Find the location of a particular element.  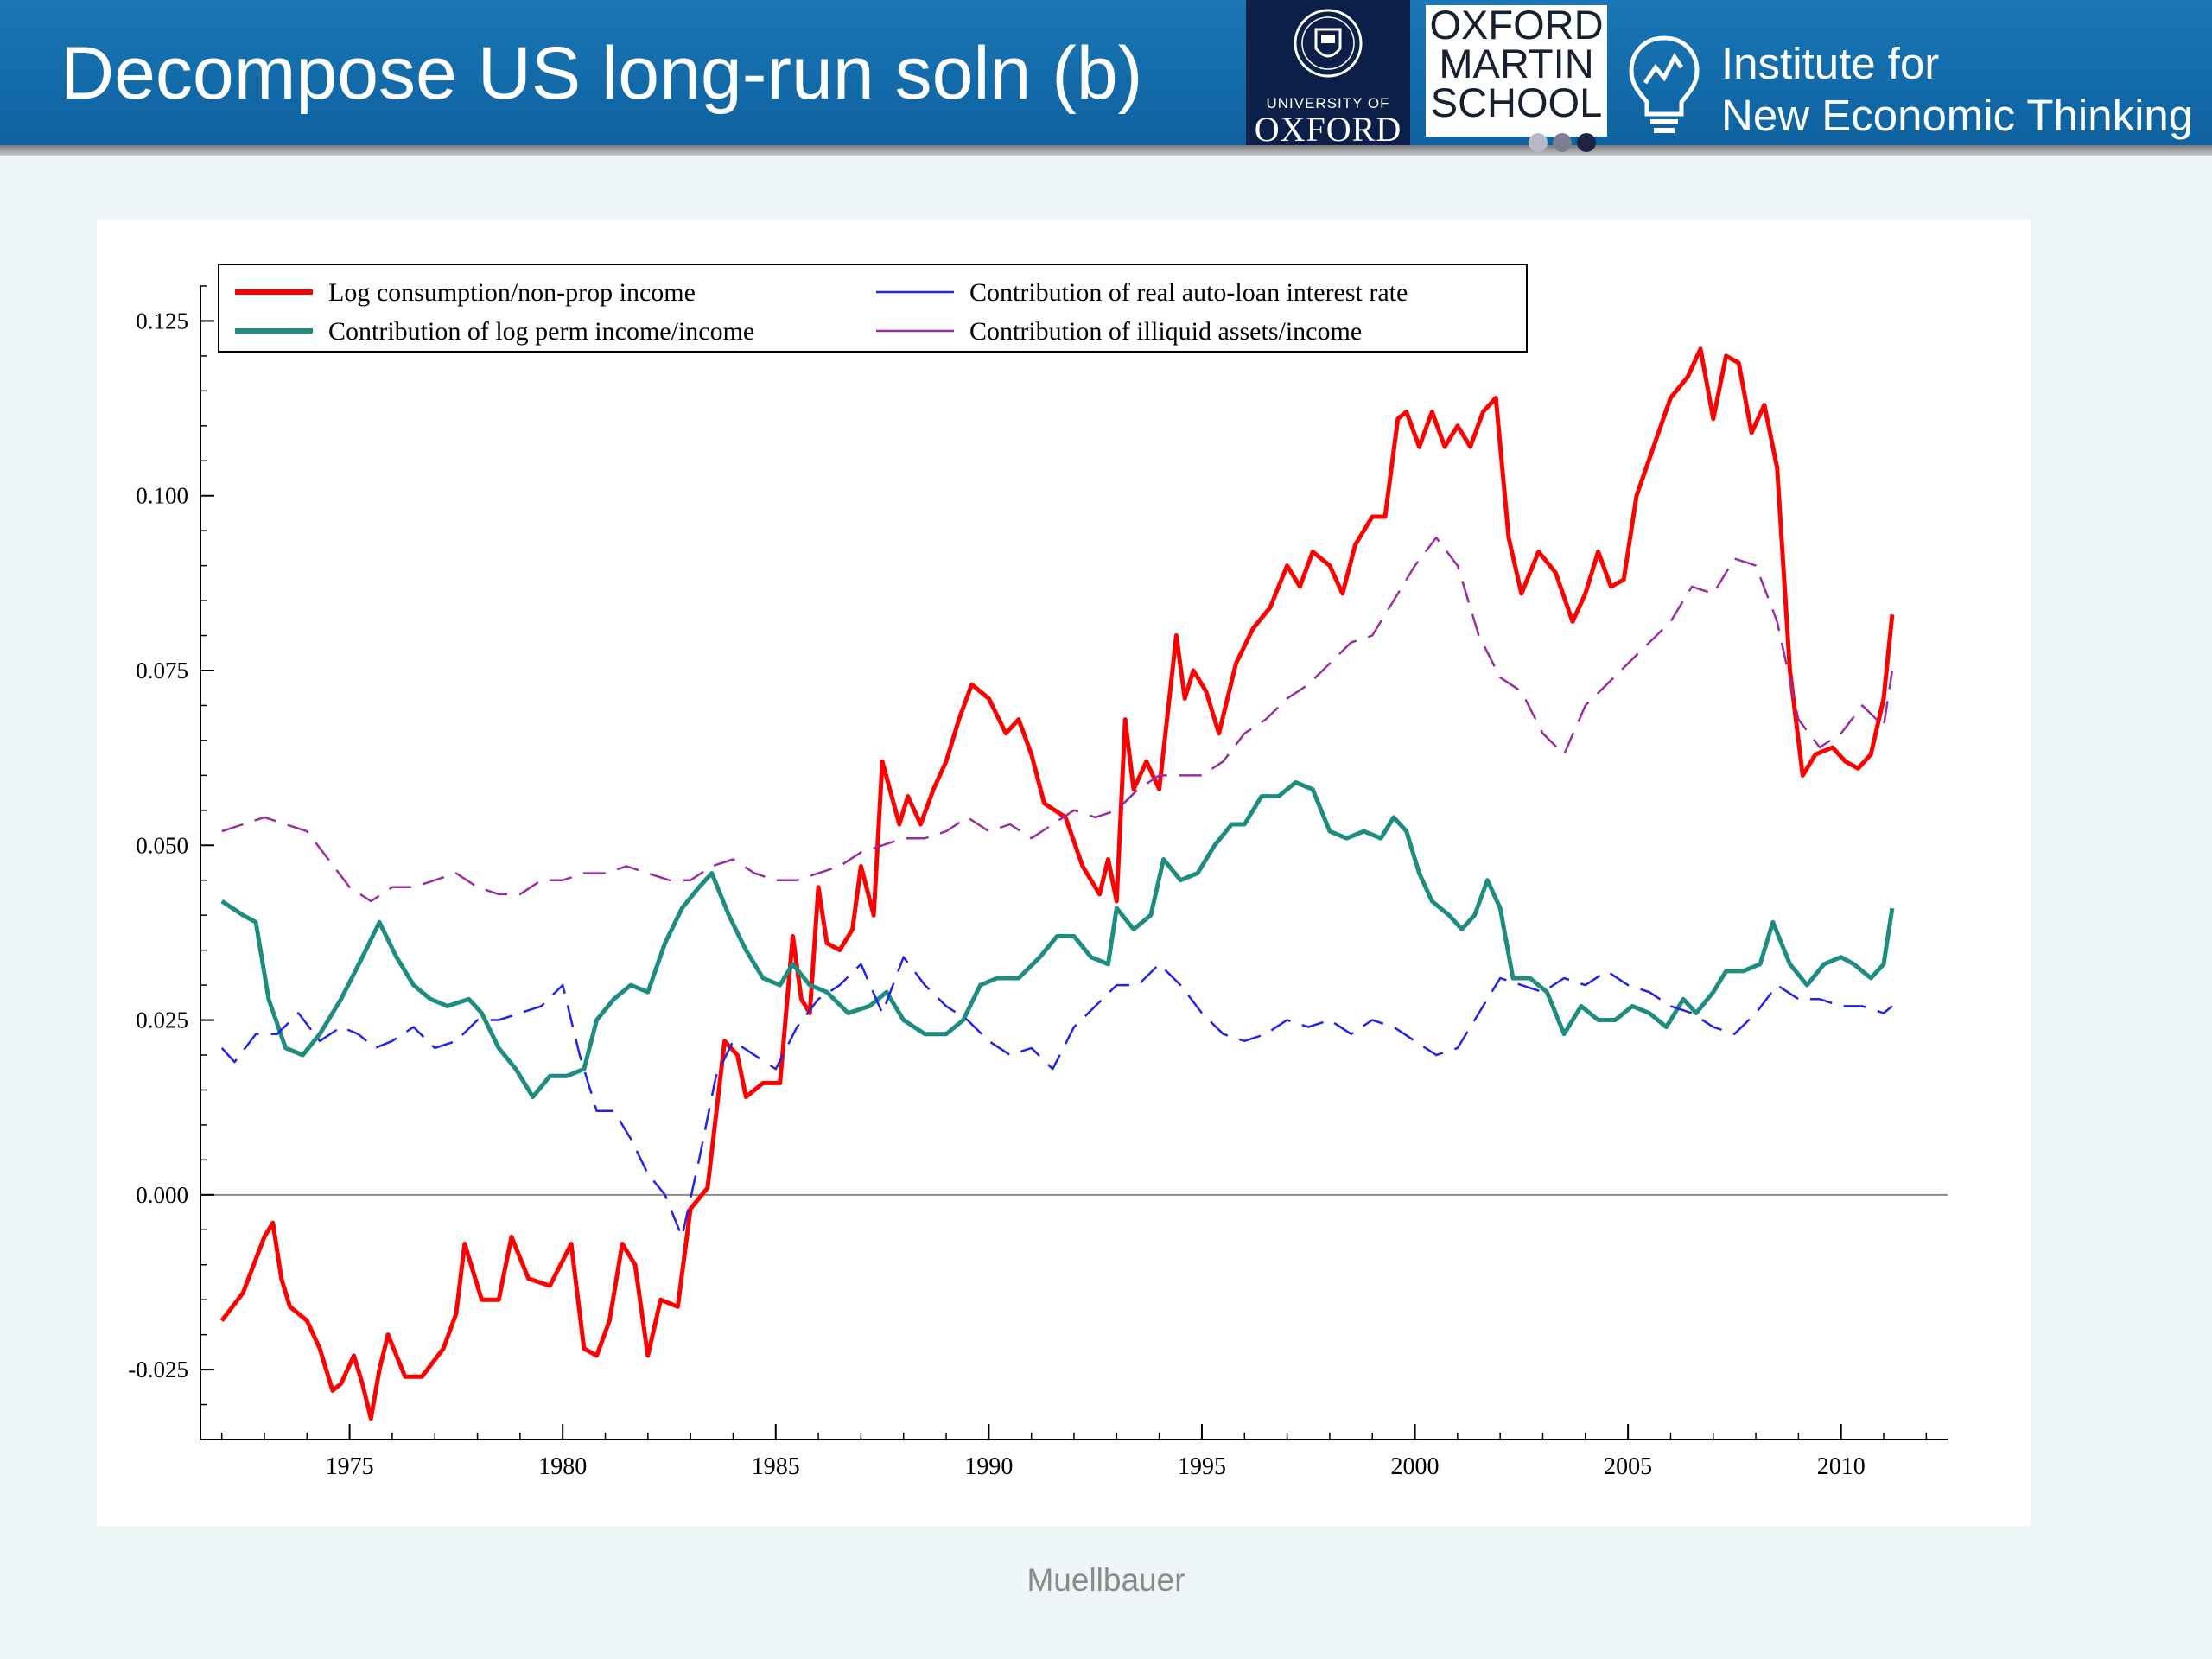

lightbulb-icon is located at coordinates (1664, 84).